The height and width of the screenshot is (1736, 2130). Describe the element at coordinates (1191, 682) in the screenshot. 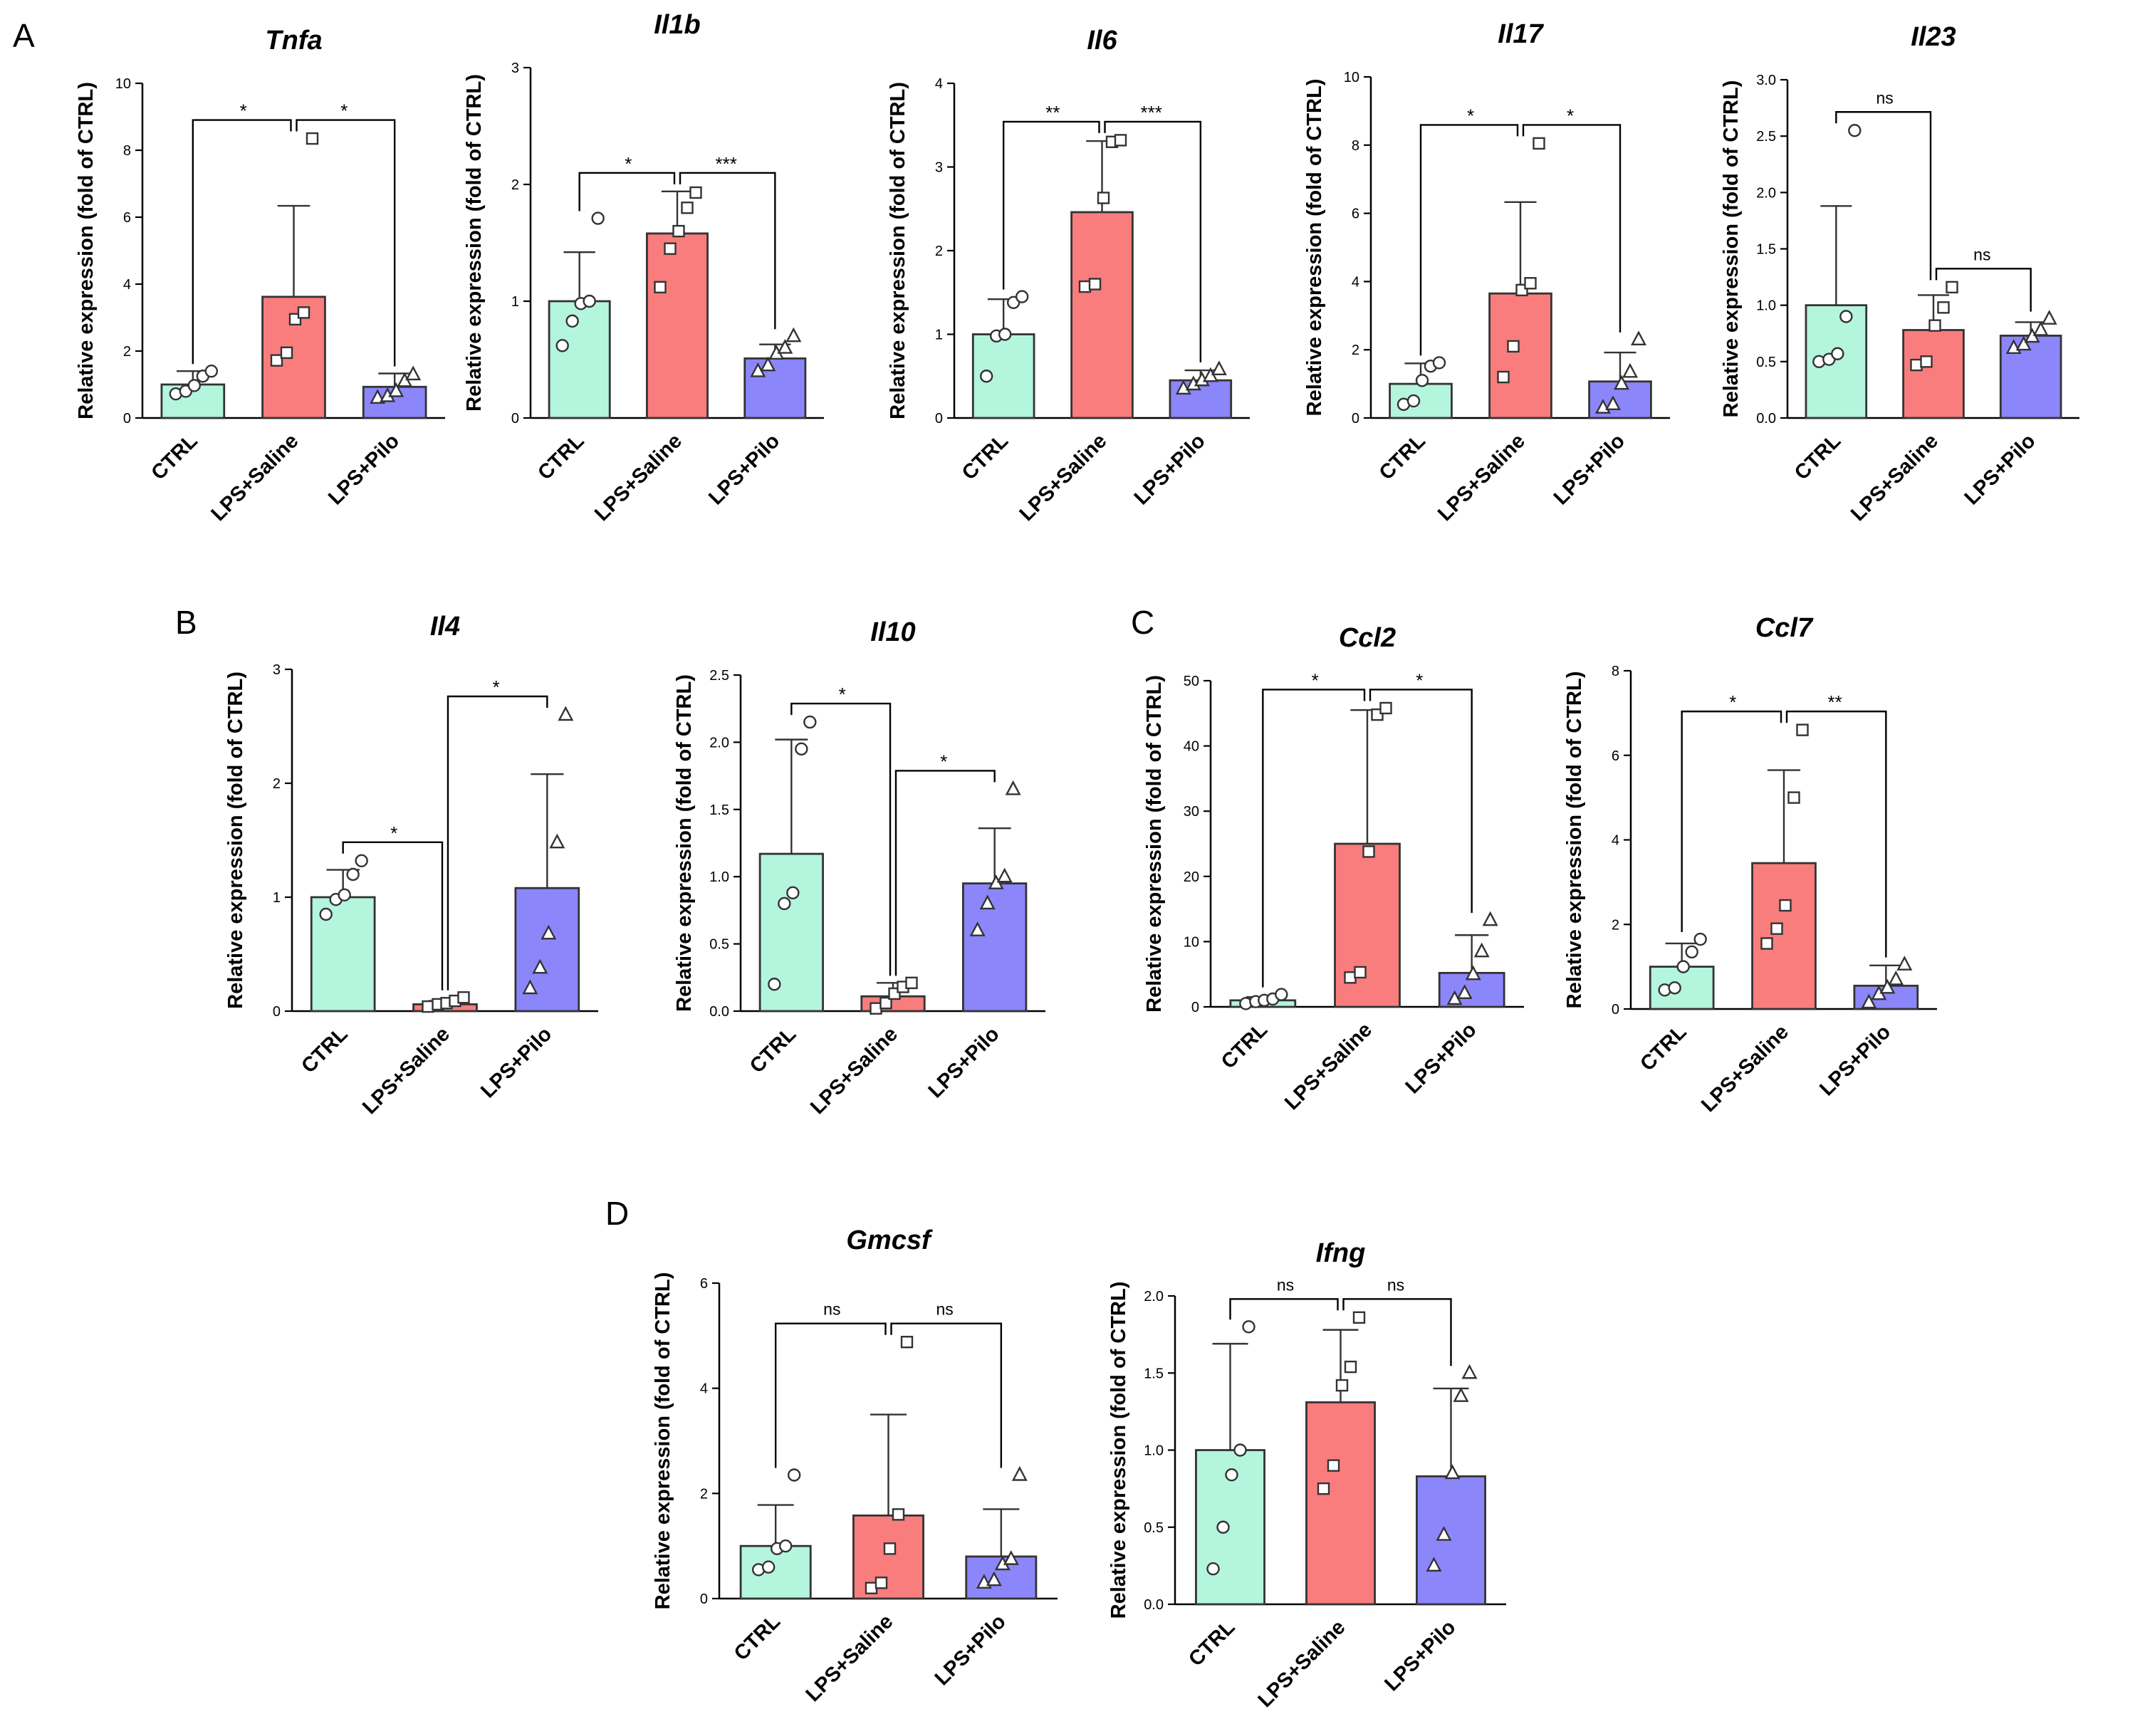

I see `y-tick-label: 50` at that location.